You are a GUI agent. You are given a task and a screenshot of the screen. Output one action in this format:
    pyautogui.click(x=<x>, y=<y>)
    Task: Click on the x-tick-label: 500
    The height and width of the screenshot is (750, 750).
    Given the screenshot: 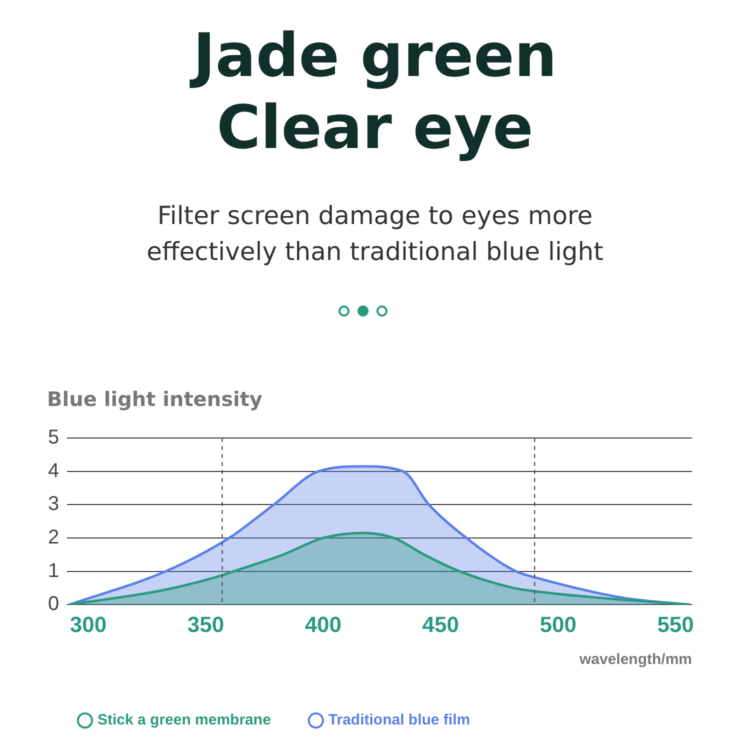 What is the action you would take?
    pyautogui.click(x=558, y=624)
    